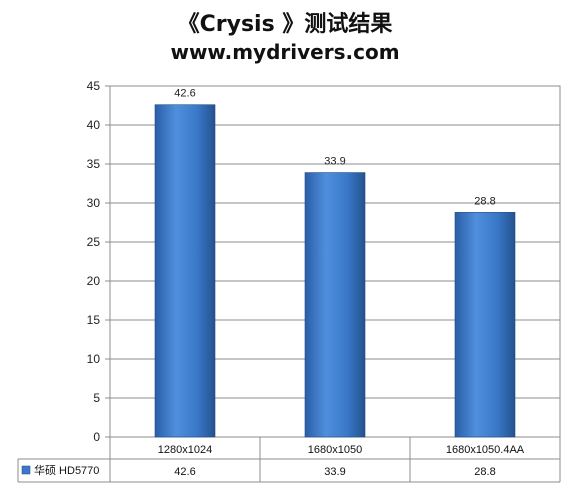 The height and width of the screenshot is (488, 570). Describe the element at coordinates (334, 472) in the screenshot. I see `table-value: 33.9` at that location.